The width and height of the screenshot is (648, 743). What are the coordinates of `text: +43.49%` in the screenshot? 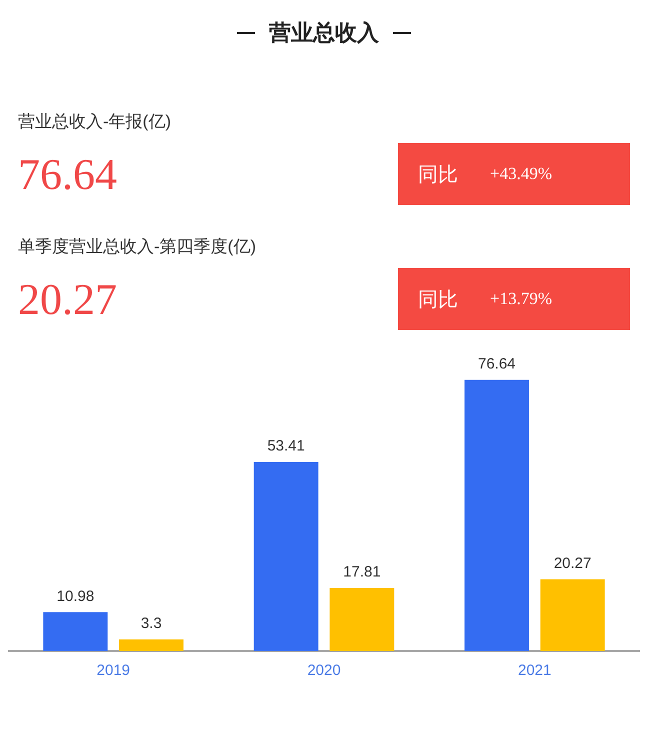 It's located at (521, 174).